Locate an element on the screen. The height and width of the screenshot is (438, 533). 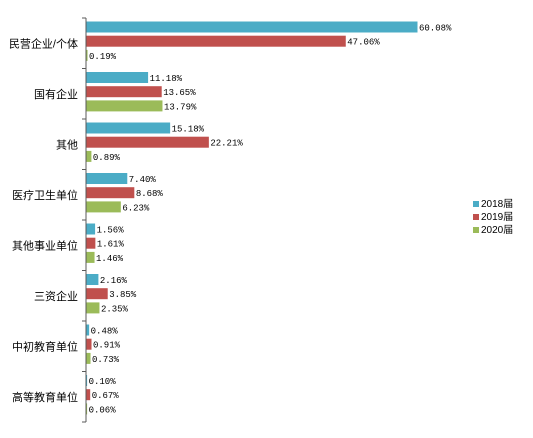
value-label: 47.06% is located at coordinates (363, 43).